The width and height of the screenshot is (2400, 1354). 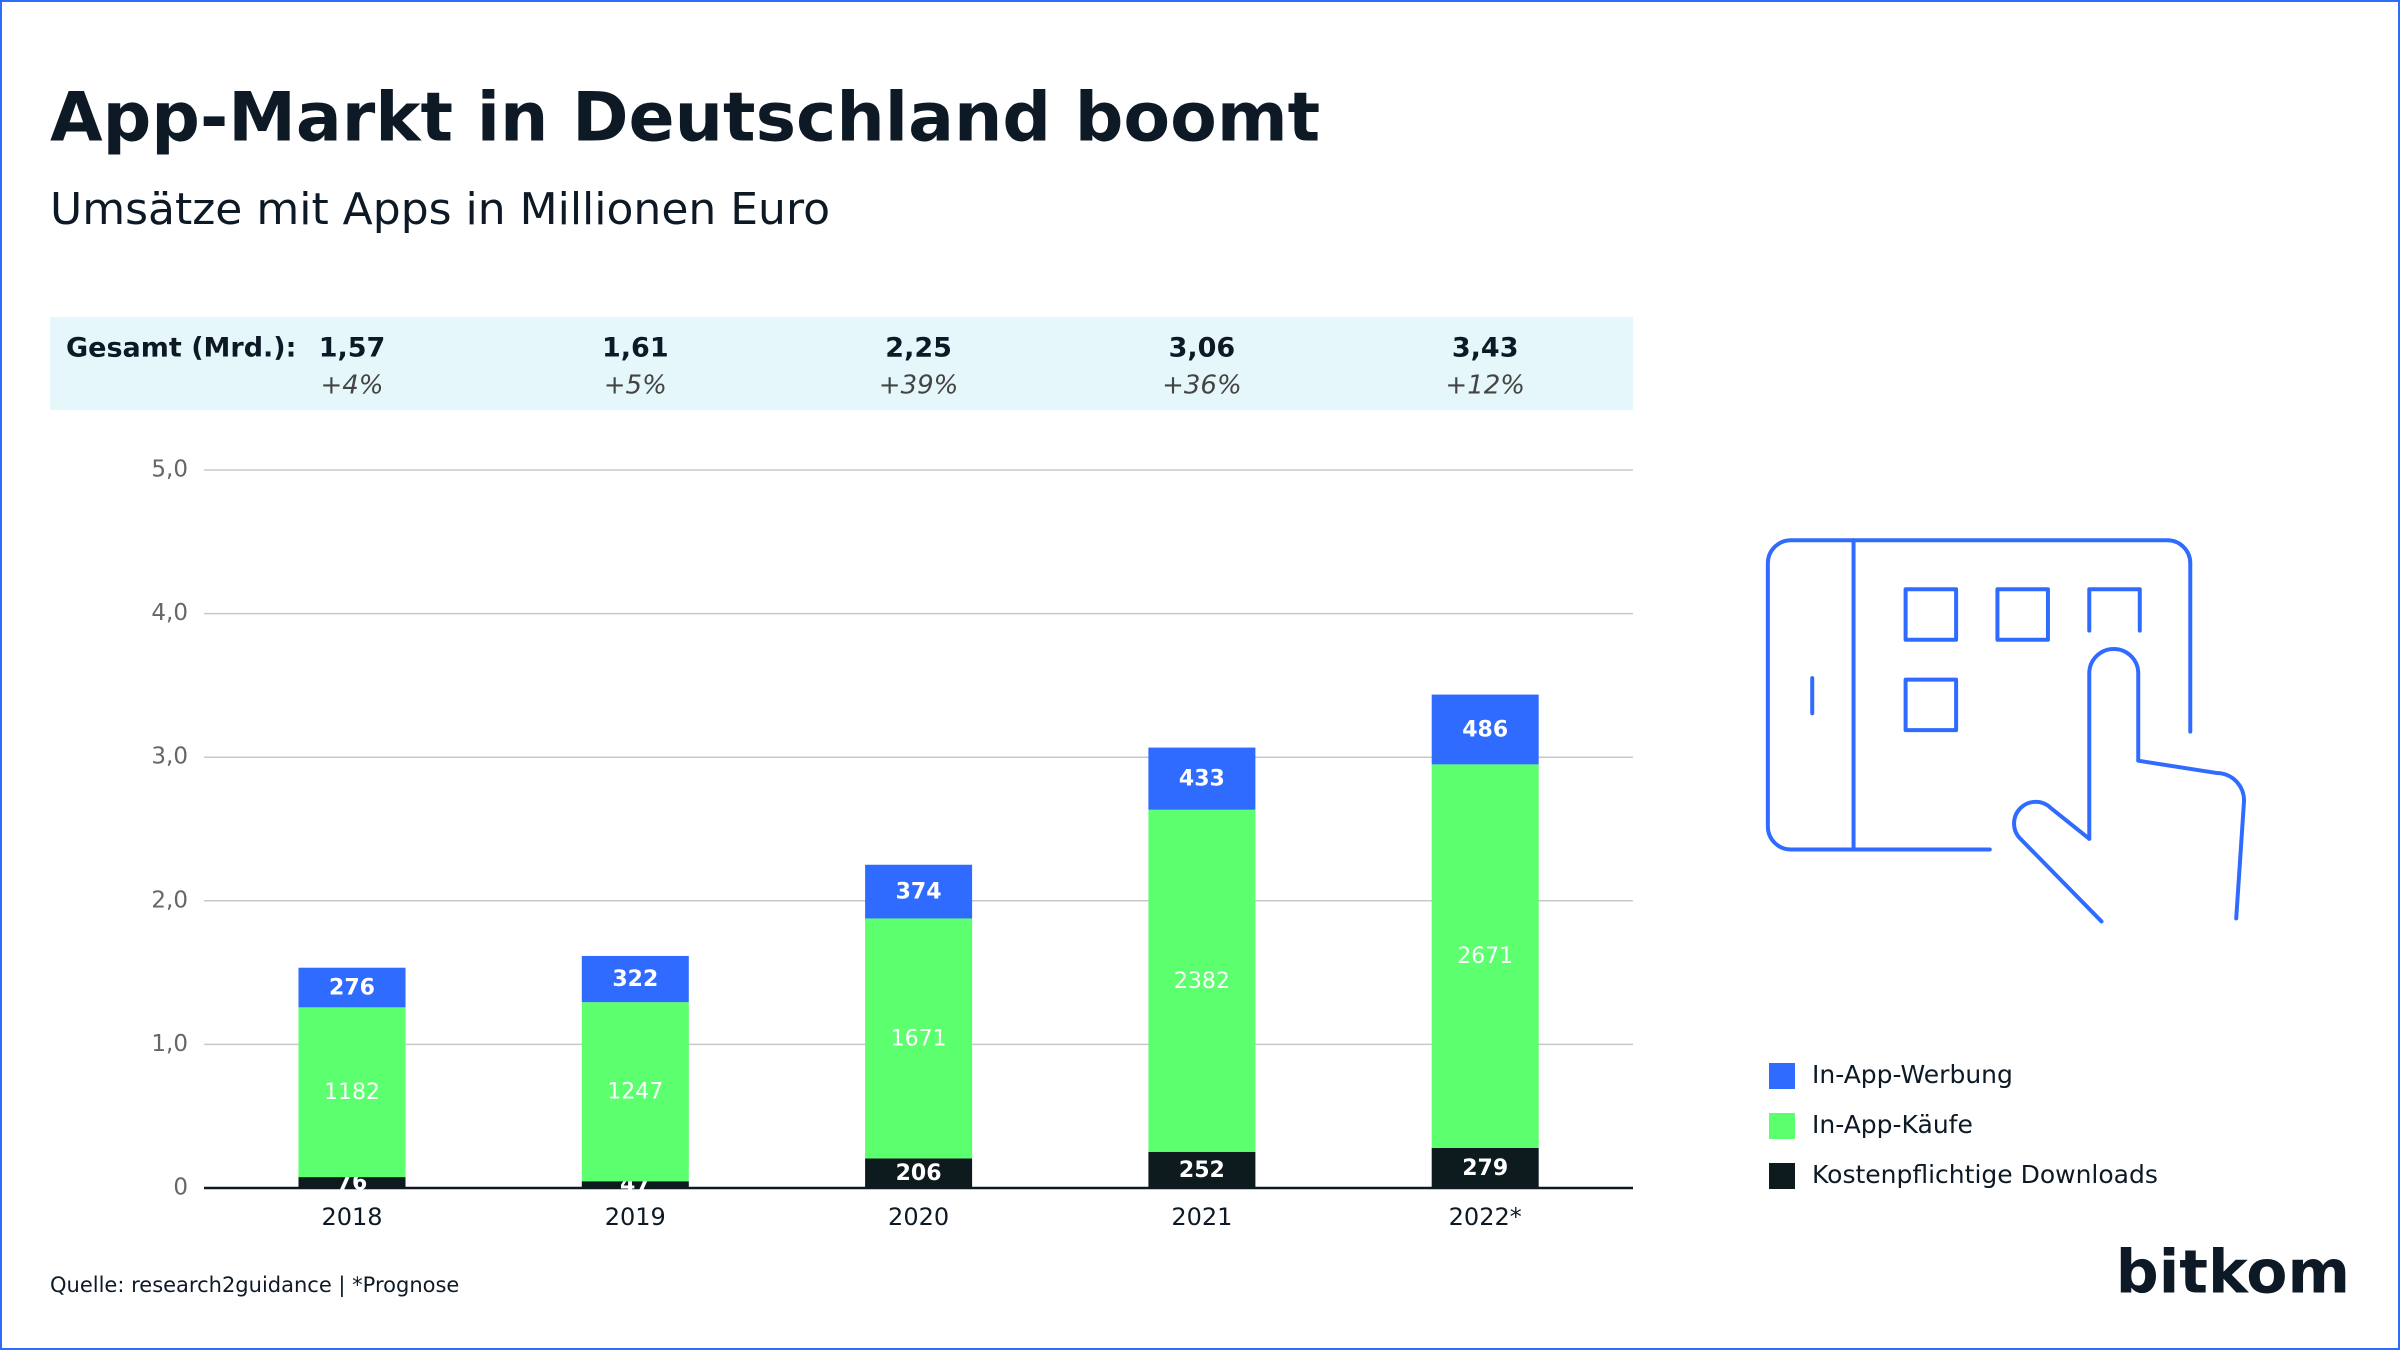 What do you see at coordinates (635, 386) in the screenshot?
I see `total-growth: +5%` at bounding box center [635, 386].